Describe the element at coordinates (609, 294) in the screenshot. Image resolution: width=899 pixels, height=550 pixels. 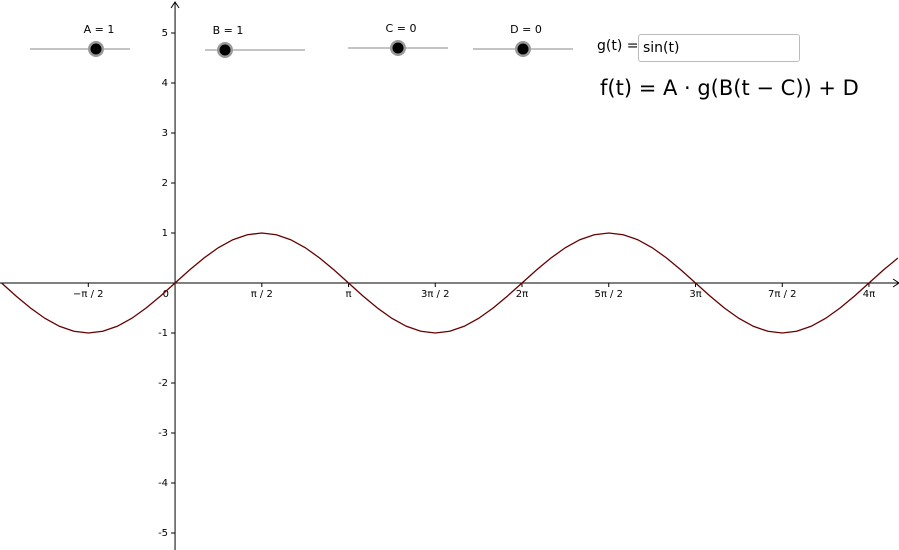
I see `x-tick-label: 5π / 2` at that location.